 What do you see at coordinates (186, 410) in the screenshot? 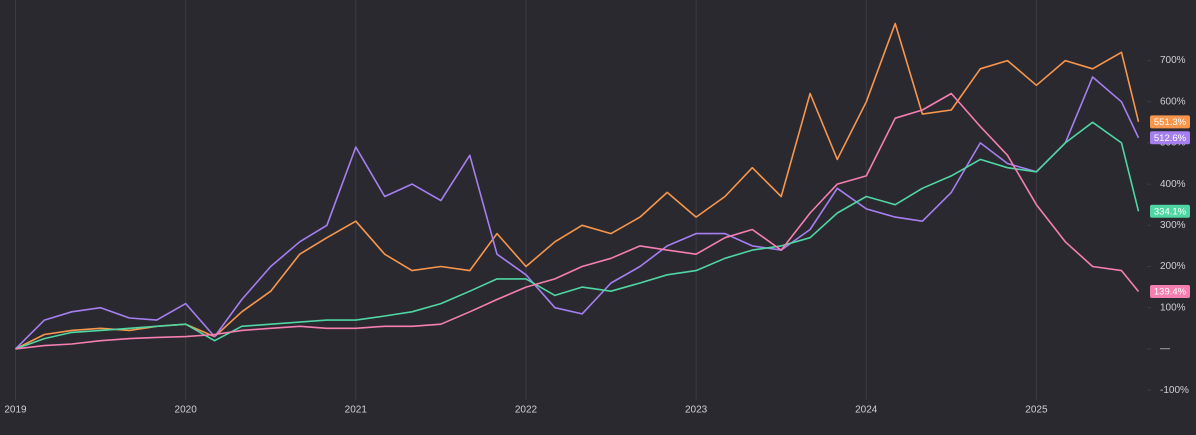
I see `x-tick-label: 2020` at bounding box center [186, 410].